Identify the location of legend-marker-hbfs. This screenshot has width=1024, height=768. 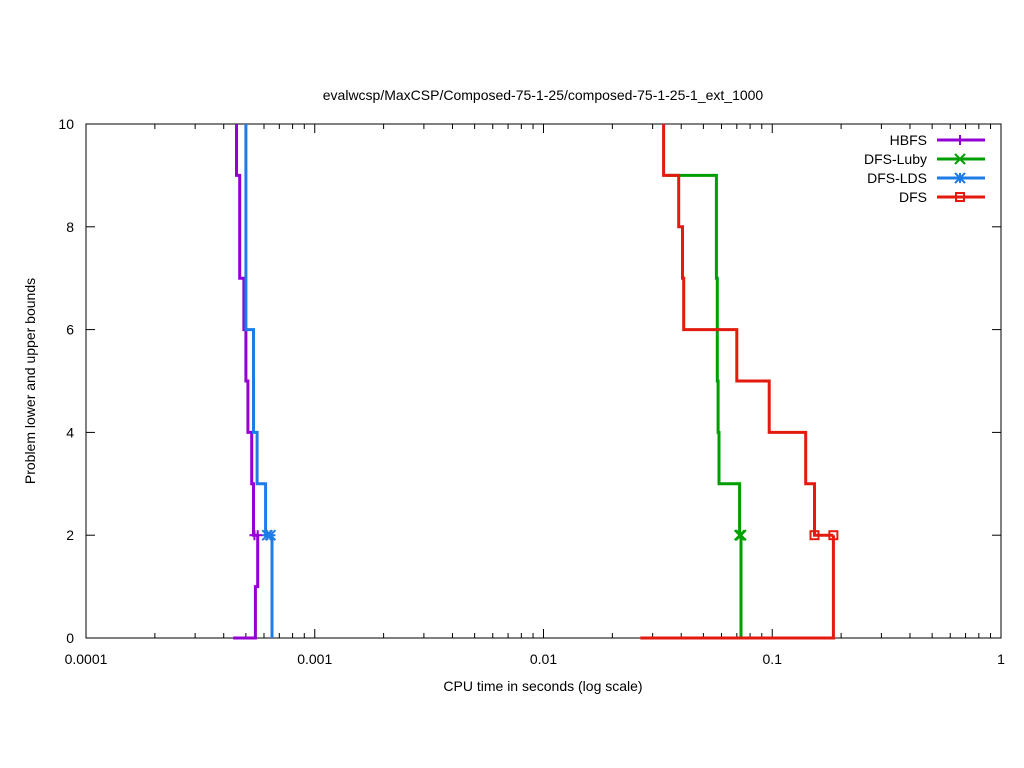
(960, 140).